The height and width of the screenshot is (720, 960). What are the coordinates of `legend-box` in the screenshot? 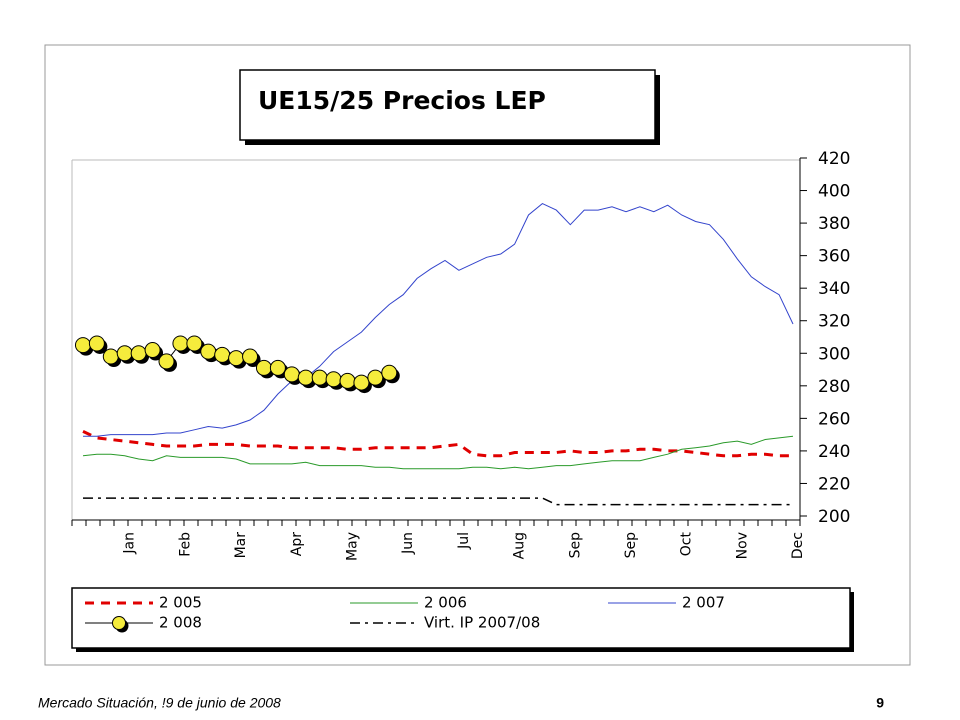 It's located at (461, 618).